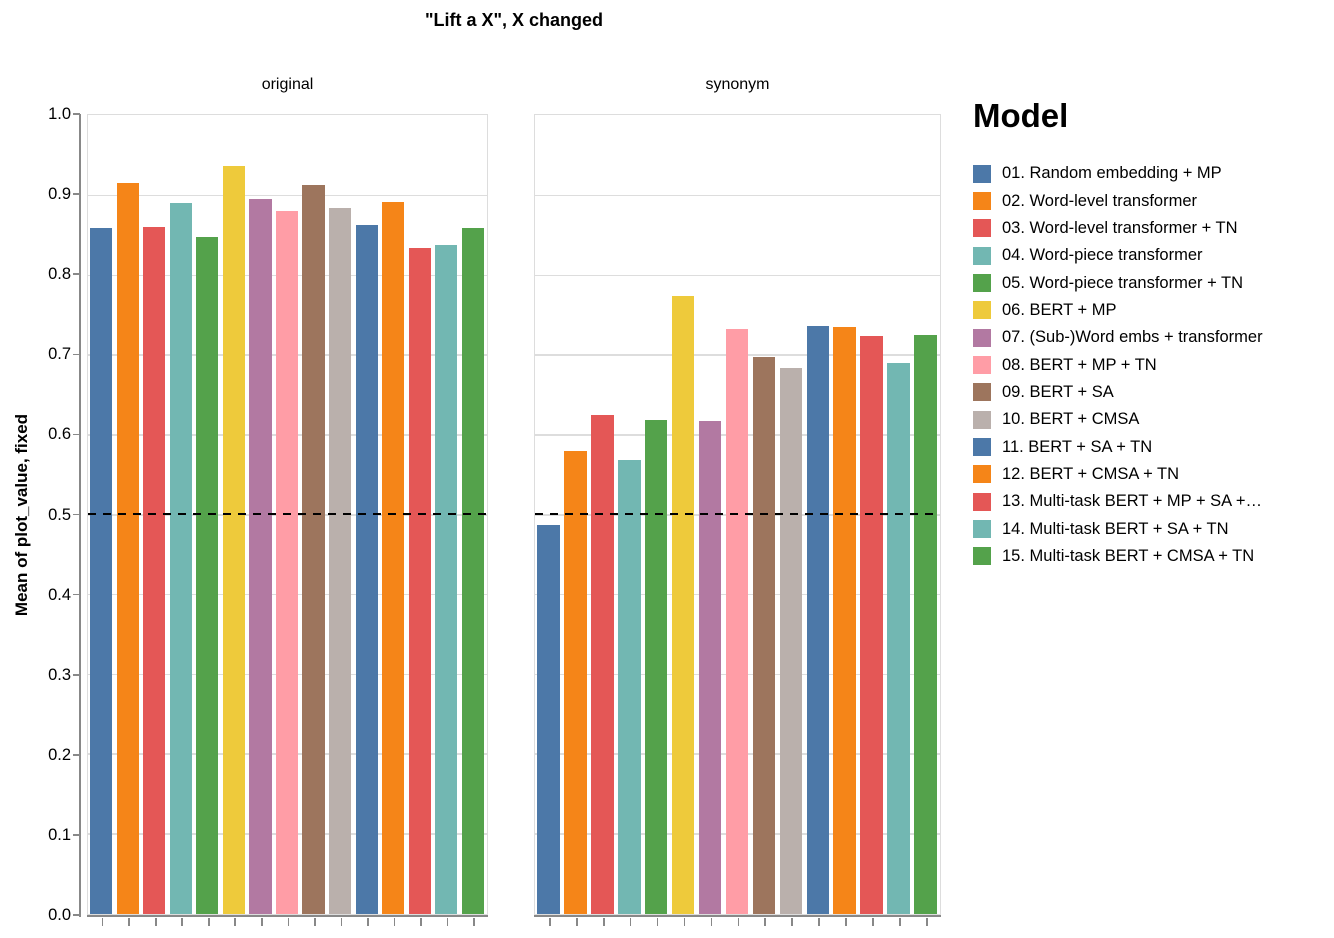 This screenshot has height=938, width=1334. Describe the element at coordinates (1077, 446) in the screenshot. I see `legend-label: 11. BERT + SA + TN` at that location.